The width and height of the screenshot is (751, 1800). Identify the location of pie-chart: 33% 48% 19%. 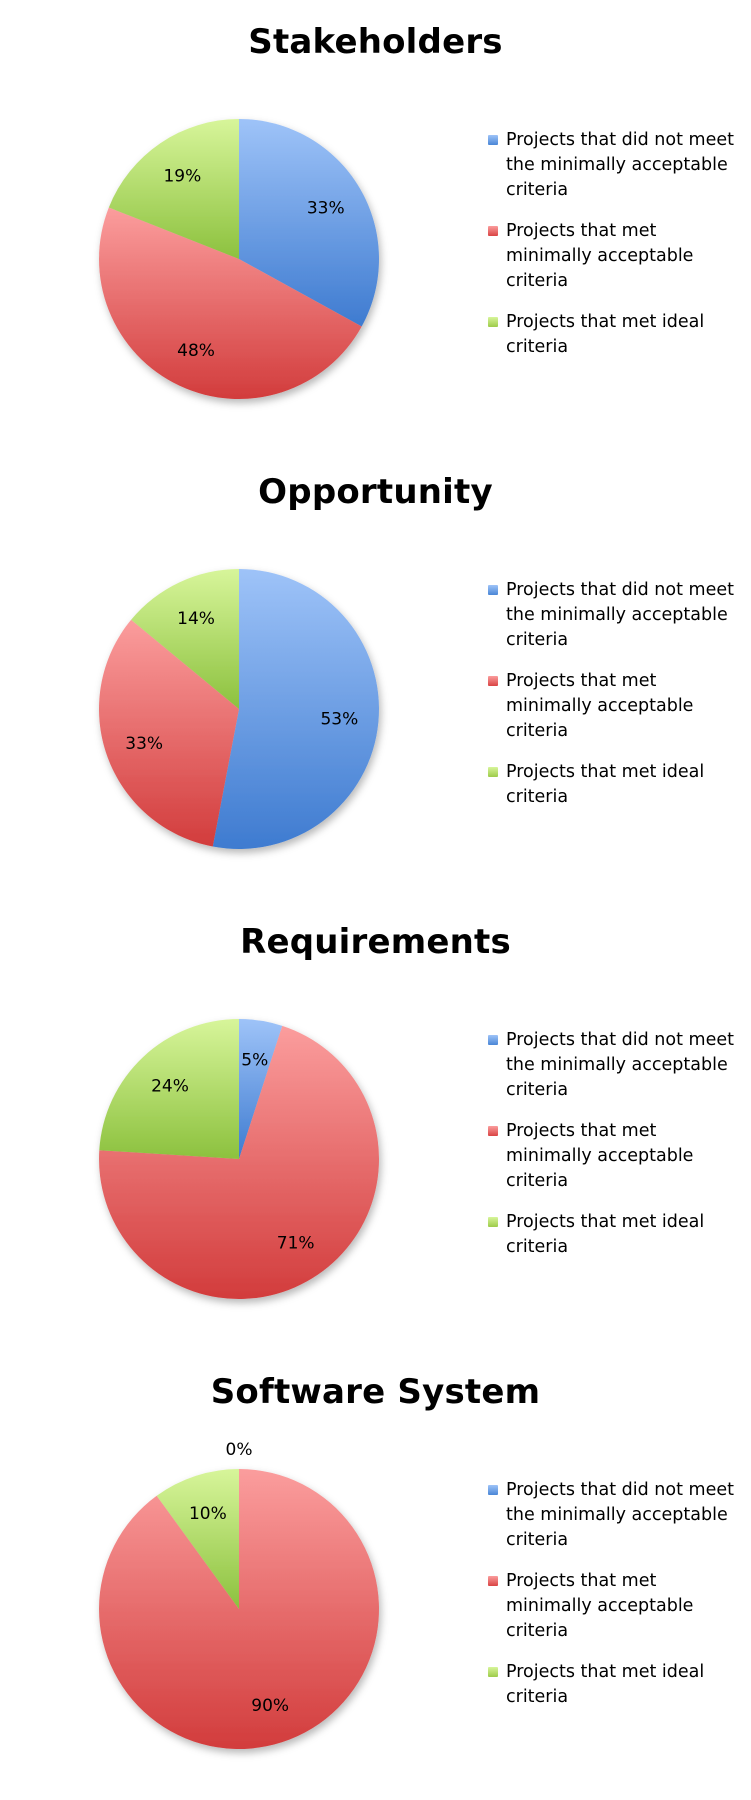
(239, 259).